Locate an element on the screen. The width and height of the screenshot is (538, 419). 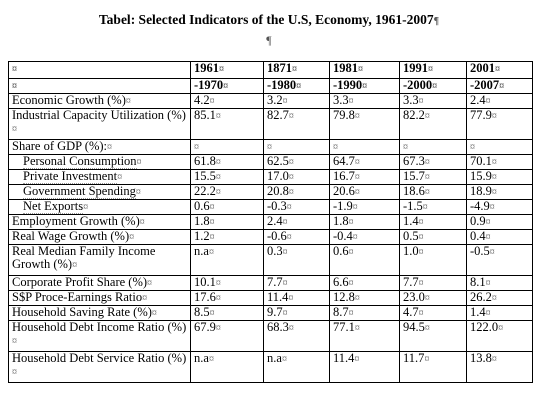
period-header-cell-text: -1970 is located at coordinates (209, 85).